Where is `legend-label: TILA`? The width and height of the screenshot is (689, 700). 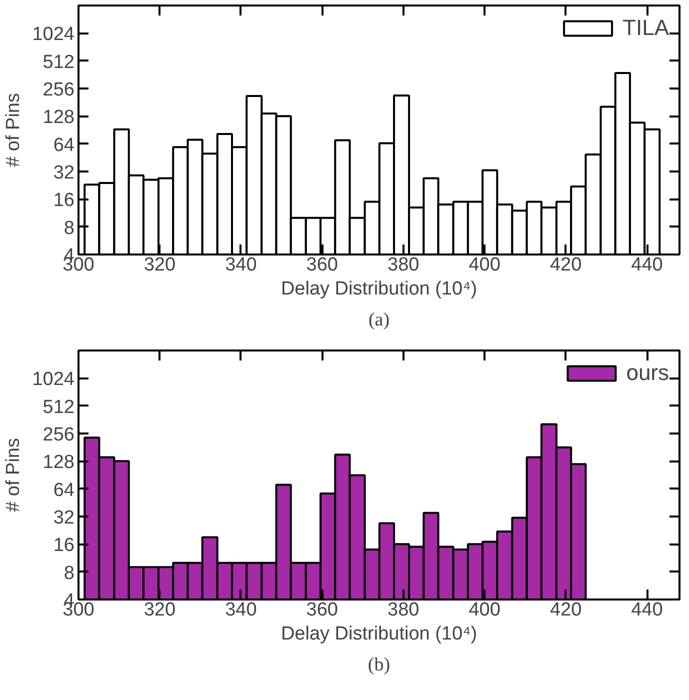
legend-label: TILA is located at coordinates (645, 28).